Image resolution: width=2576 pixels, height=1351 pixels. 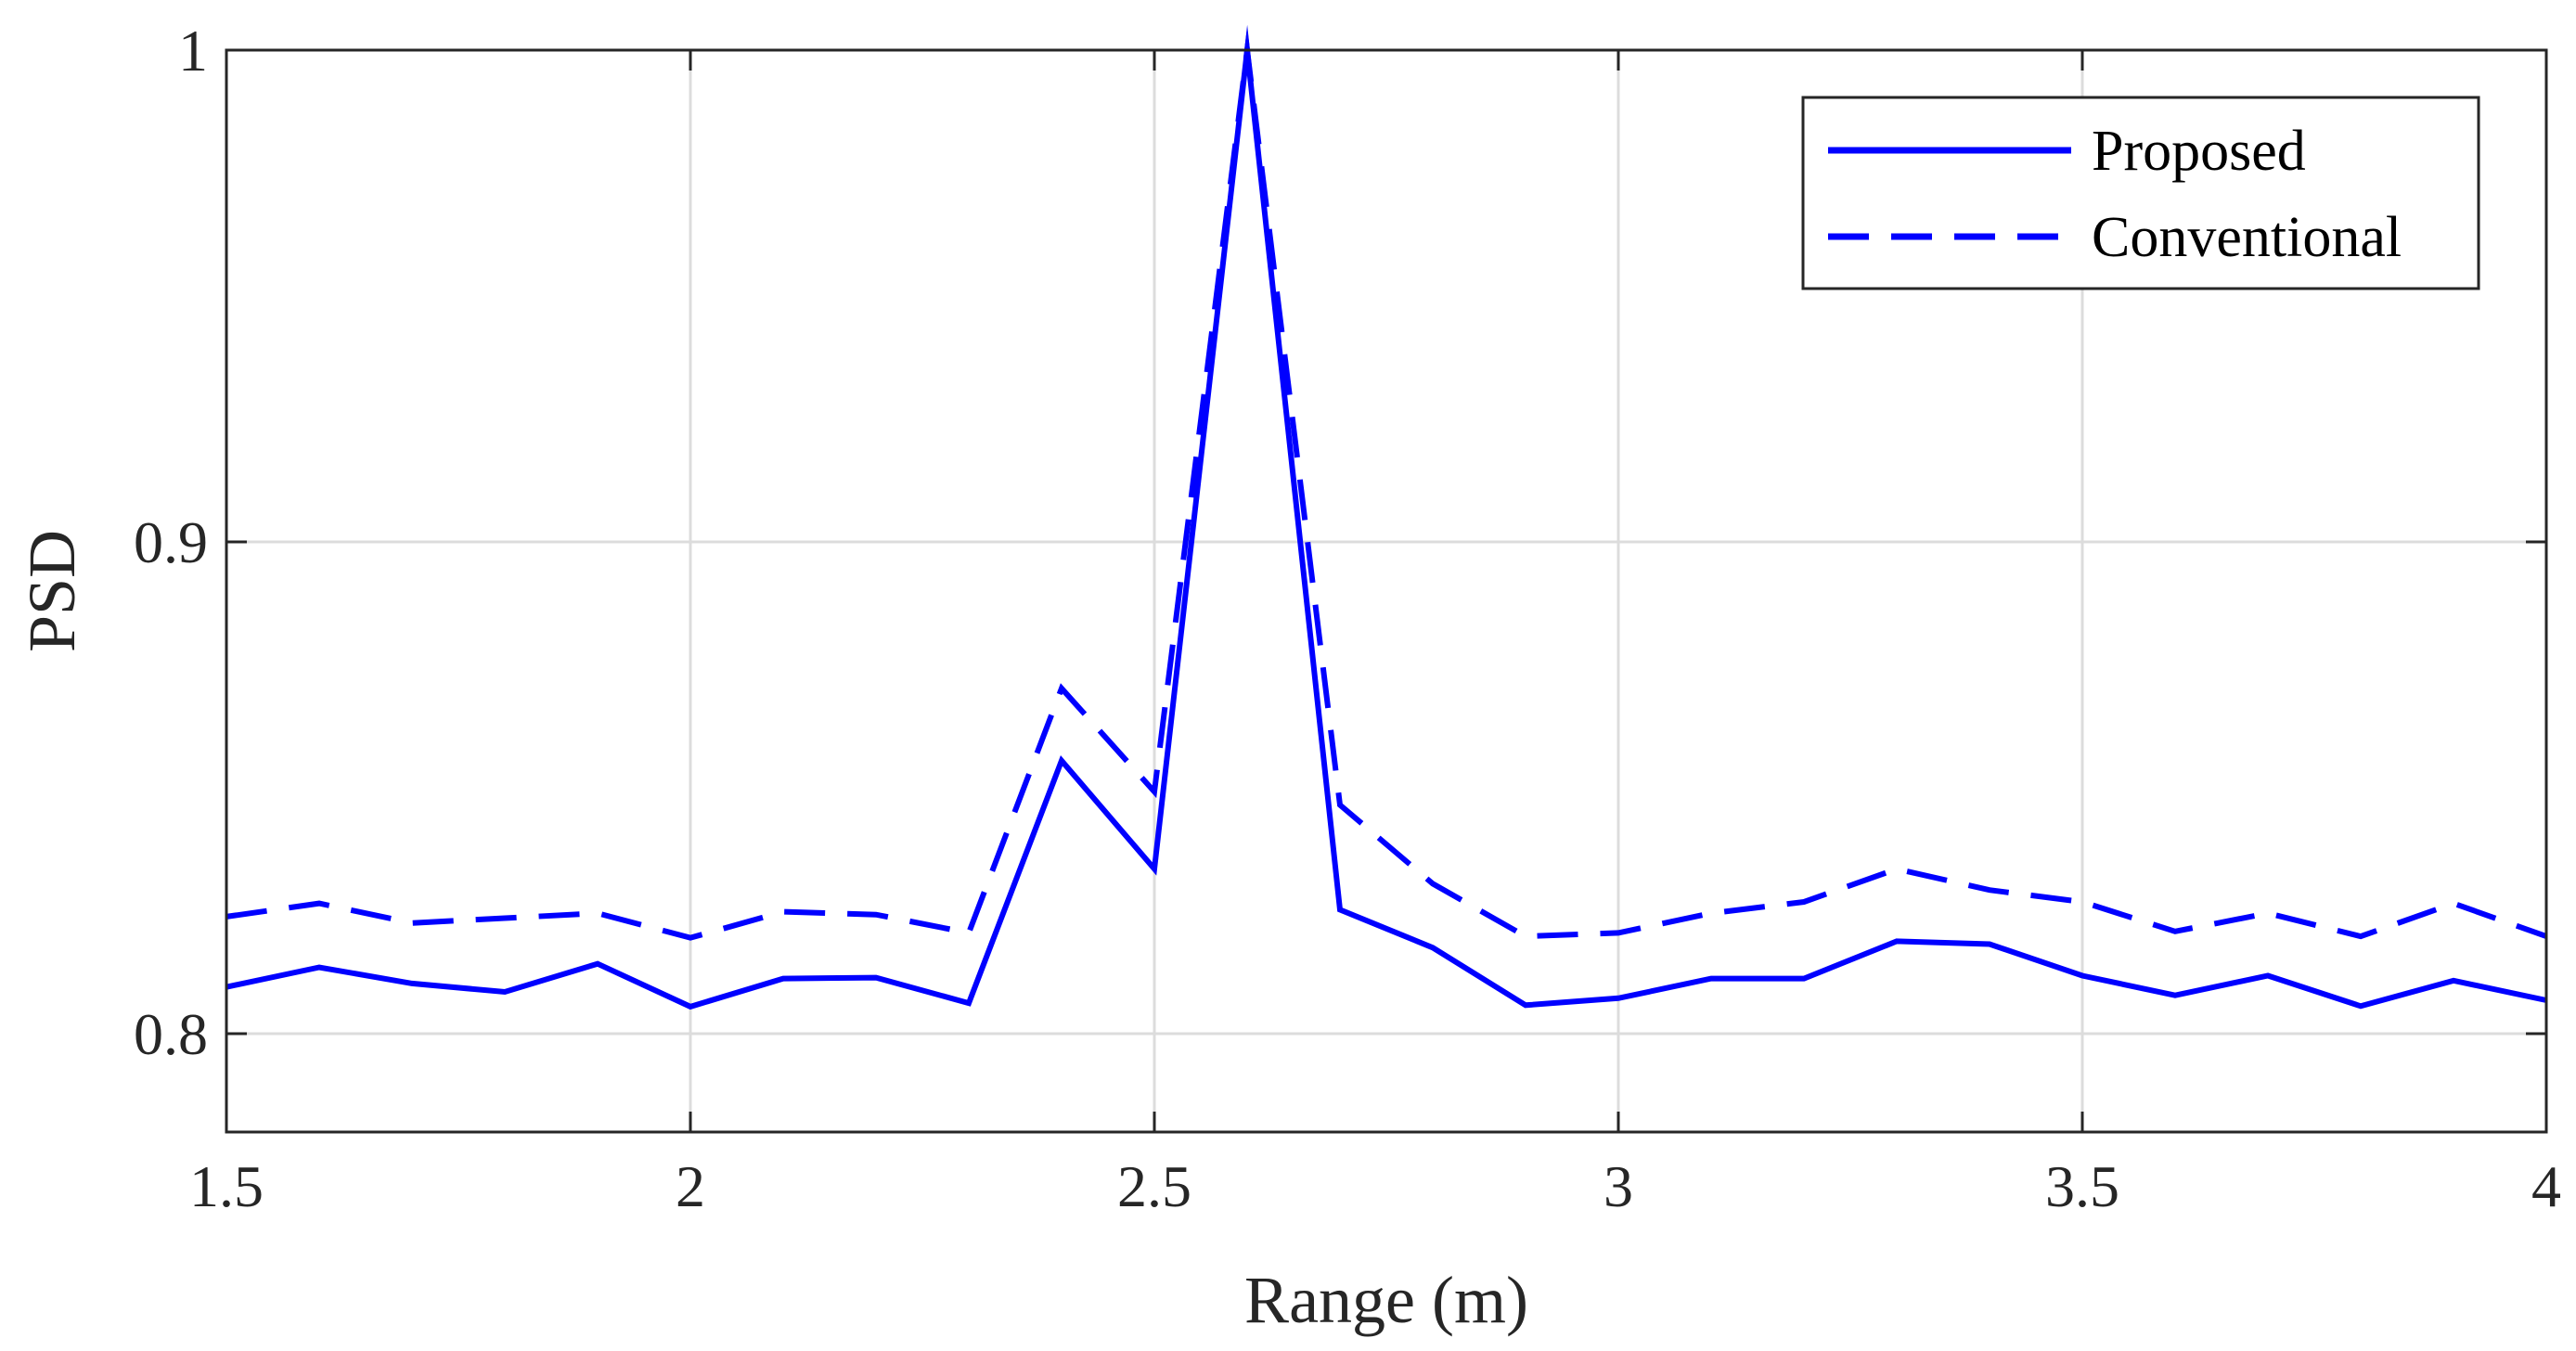 What do you see at coordinates (2247, 237) in the screenshot?
I see `legend-label-conventional: Conventional` at bounding box center [2247, 237].